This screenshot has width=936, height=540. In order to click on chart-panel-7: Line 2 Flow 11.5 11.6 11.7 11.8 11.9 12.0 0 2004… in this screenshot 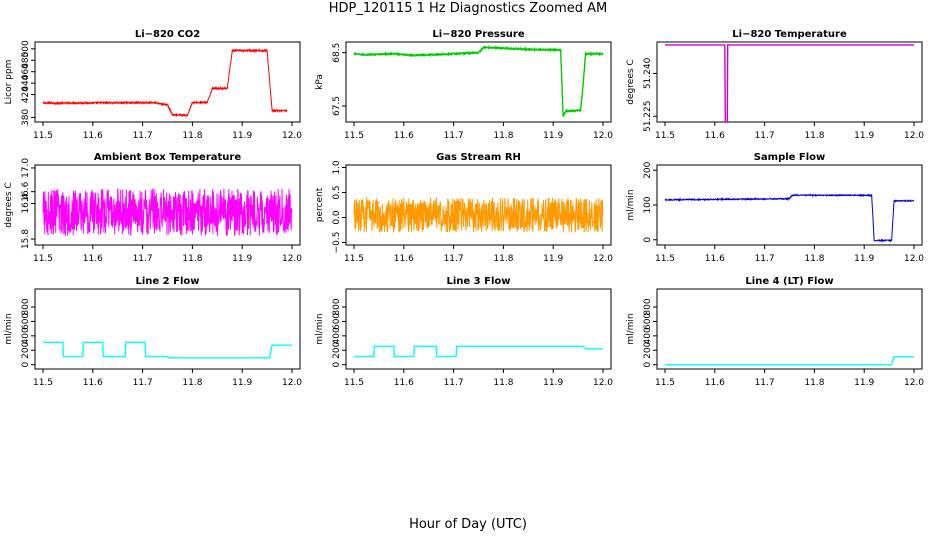, I will do `click(153, 332)`.